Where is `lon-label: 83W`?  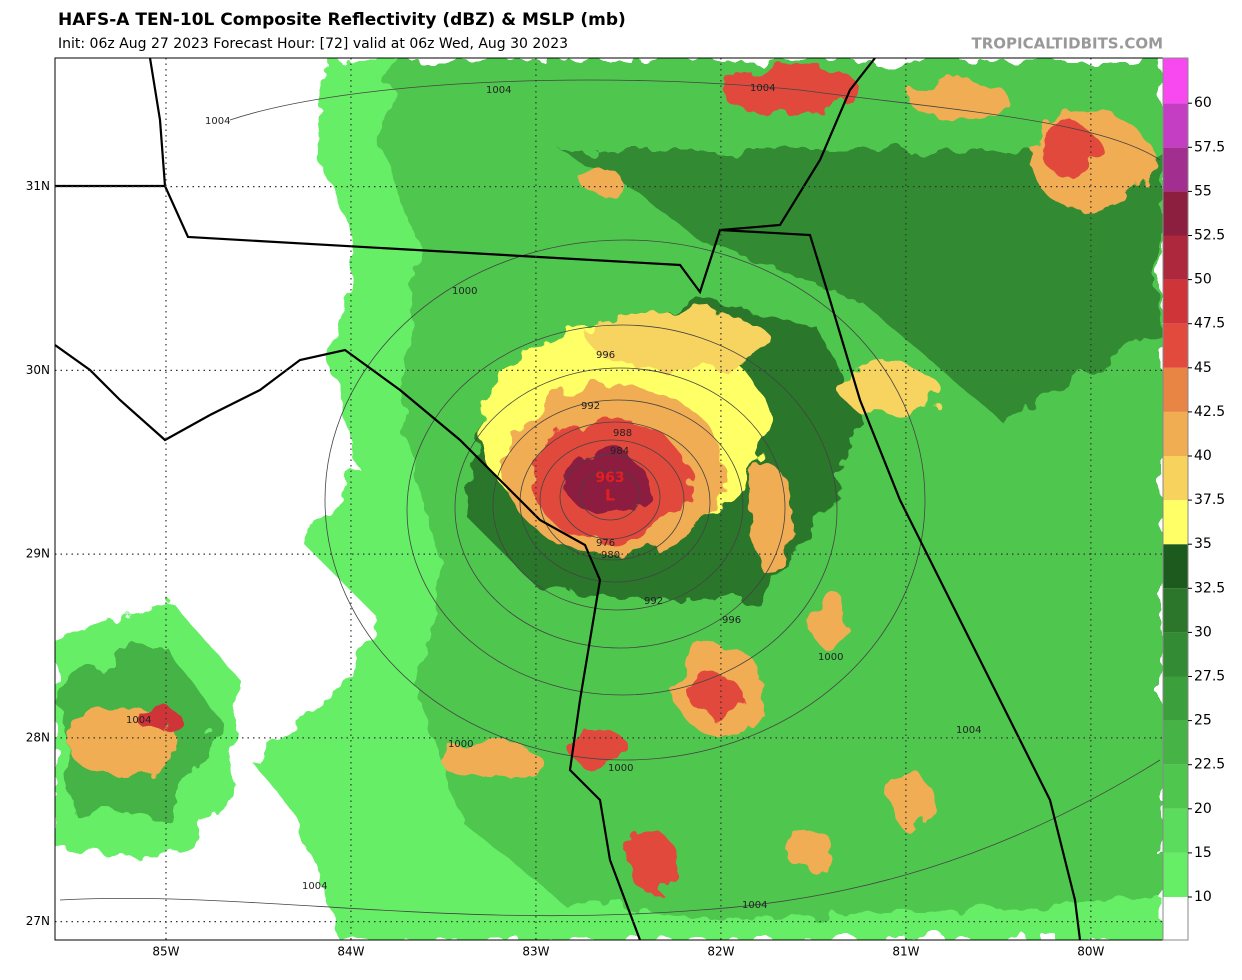 lon-label: 83W is located at coordinates (535, 952).